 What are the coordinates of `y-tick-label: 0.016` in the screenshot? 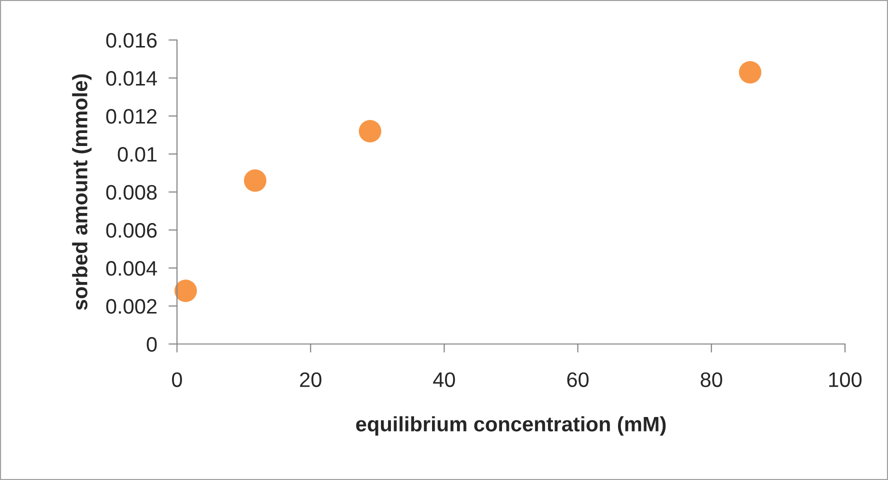 It's located at (131, 40).